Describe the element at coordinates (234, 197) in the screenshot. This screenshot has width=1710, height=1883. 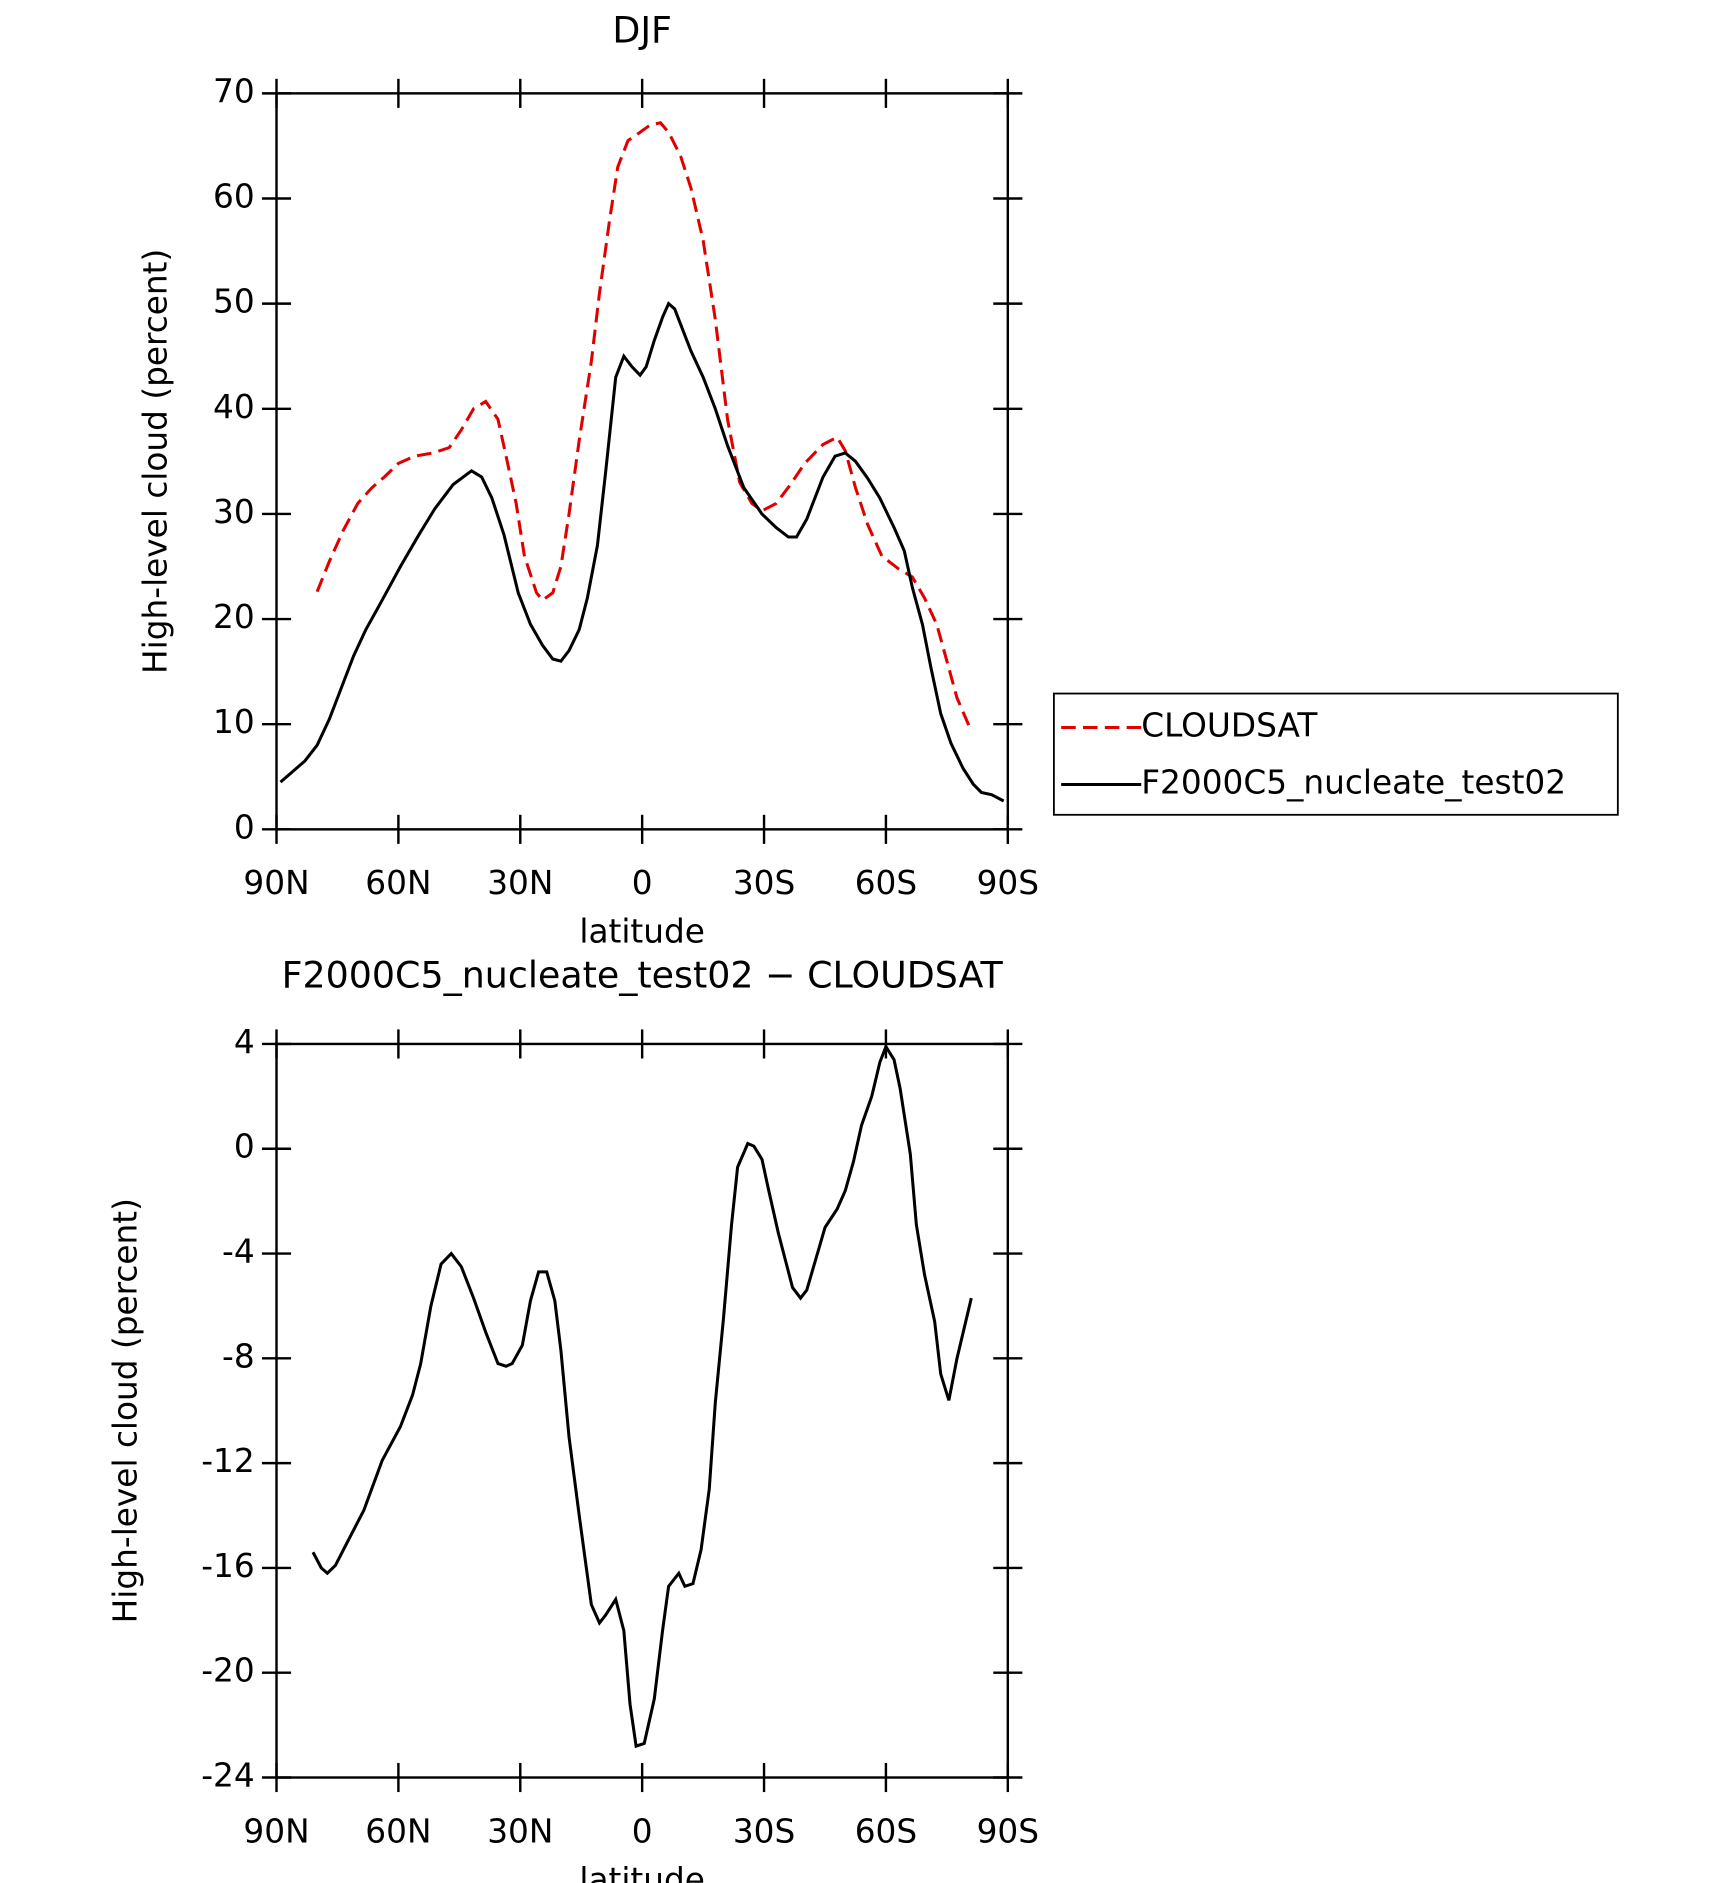
I see `y-tick-label: 60` at that location.